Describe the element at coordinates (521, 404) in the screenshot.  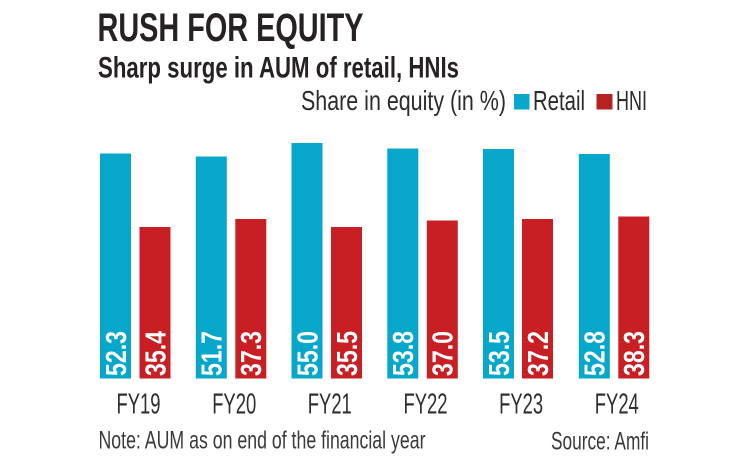
I see `svg-text: FY23` at that location.